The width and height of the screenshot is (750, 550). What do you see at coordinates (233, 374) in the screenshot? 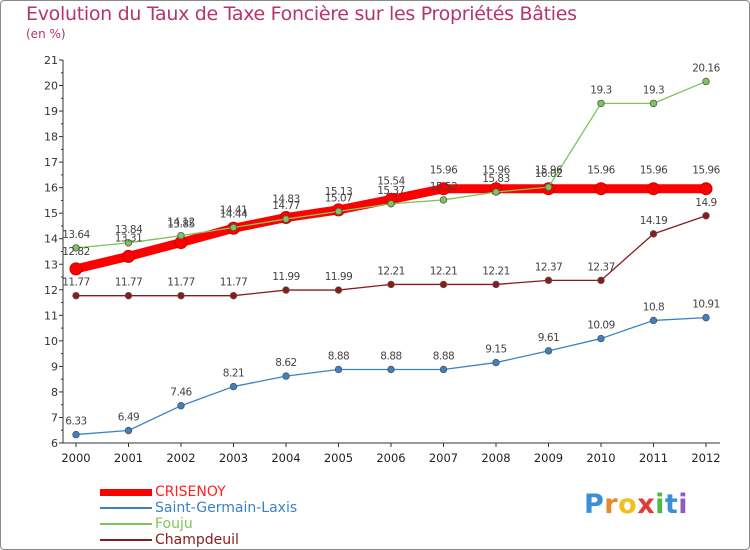
I see `data-label: 8.21` at bounding box center [233, 374].